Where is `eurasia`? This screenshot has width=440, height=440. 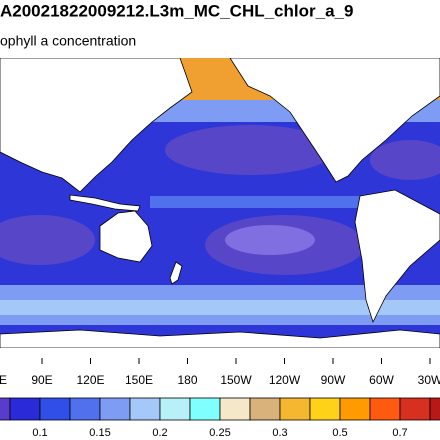 eurasia is located at coordinates (96, 125).